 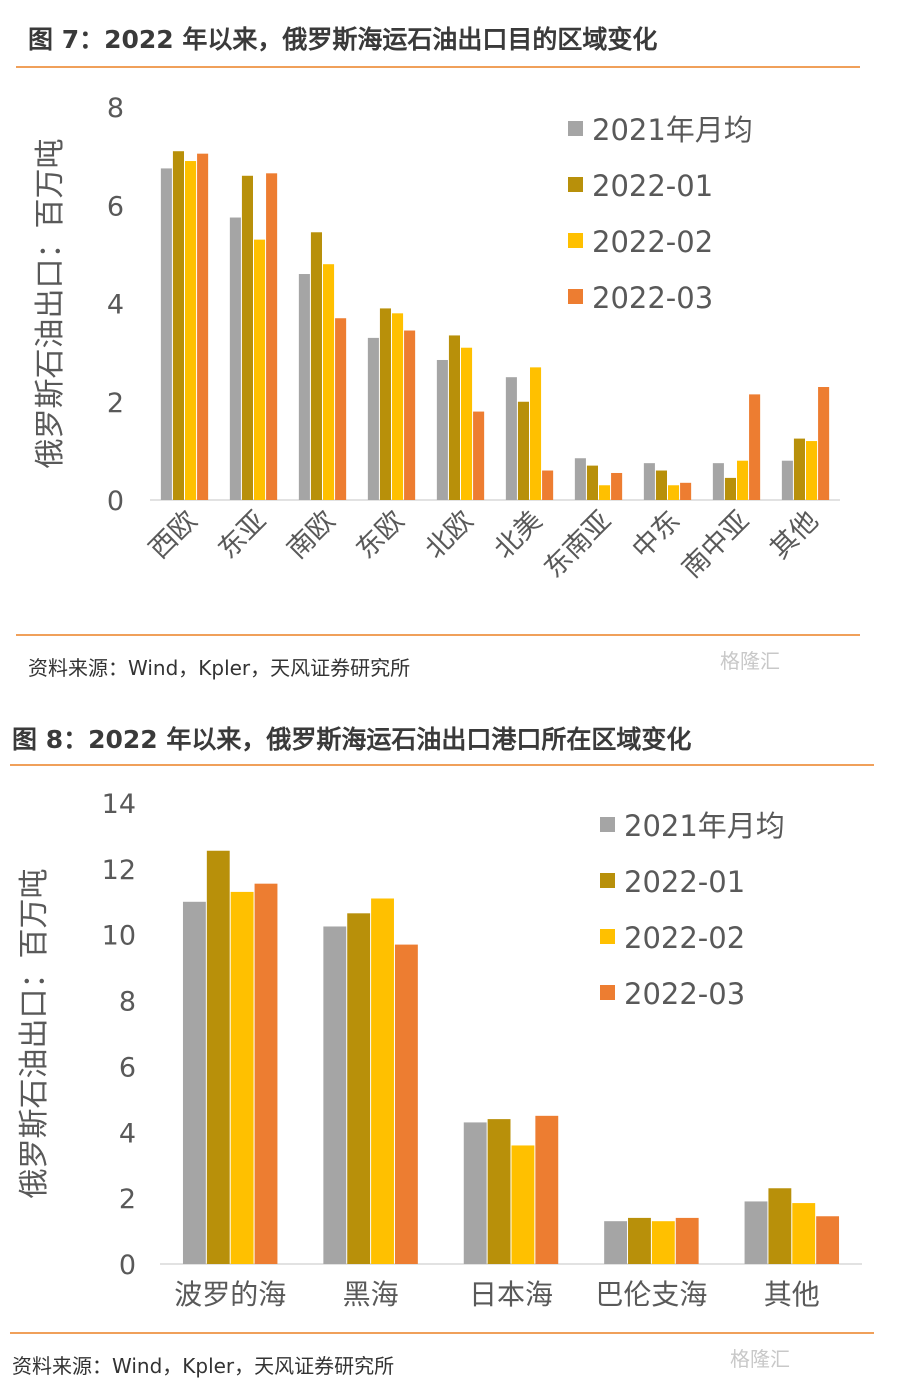 What do you see at coordinates (371, 1294) in the screenshot?
I see `category-label: 黑海` at bounding box center [371, 1294].